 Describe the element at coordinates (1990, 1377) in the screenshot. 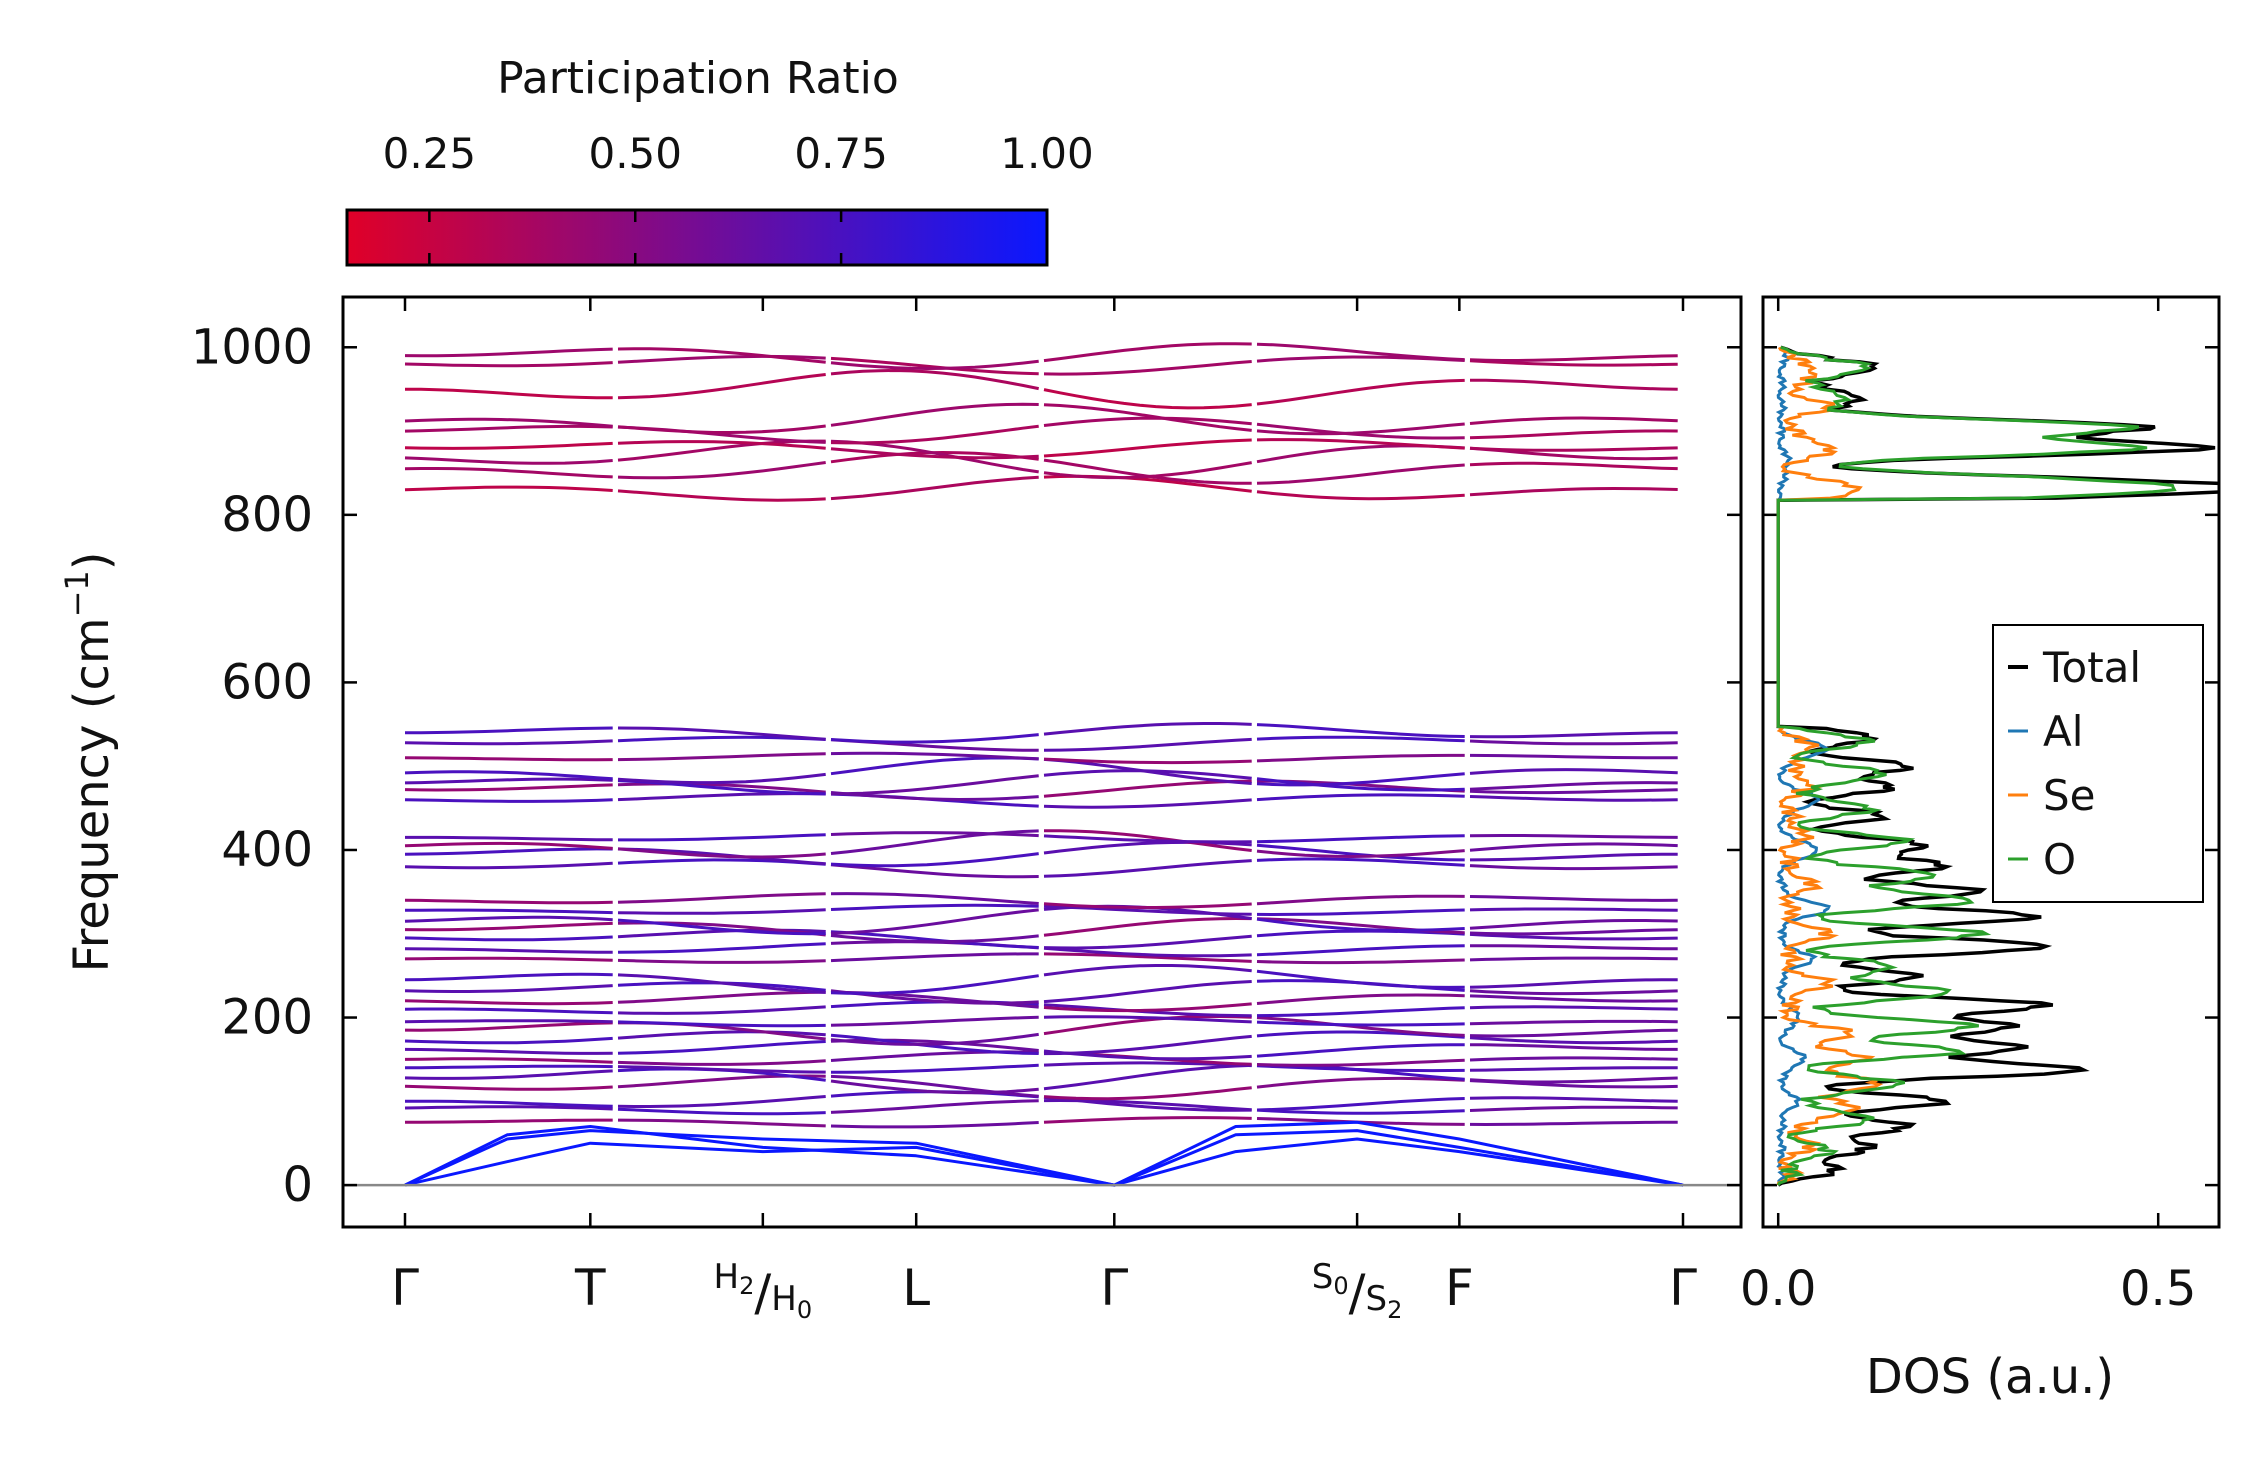

I see `dos-x-axis-label: DOS (a.u.)` at that location.